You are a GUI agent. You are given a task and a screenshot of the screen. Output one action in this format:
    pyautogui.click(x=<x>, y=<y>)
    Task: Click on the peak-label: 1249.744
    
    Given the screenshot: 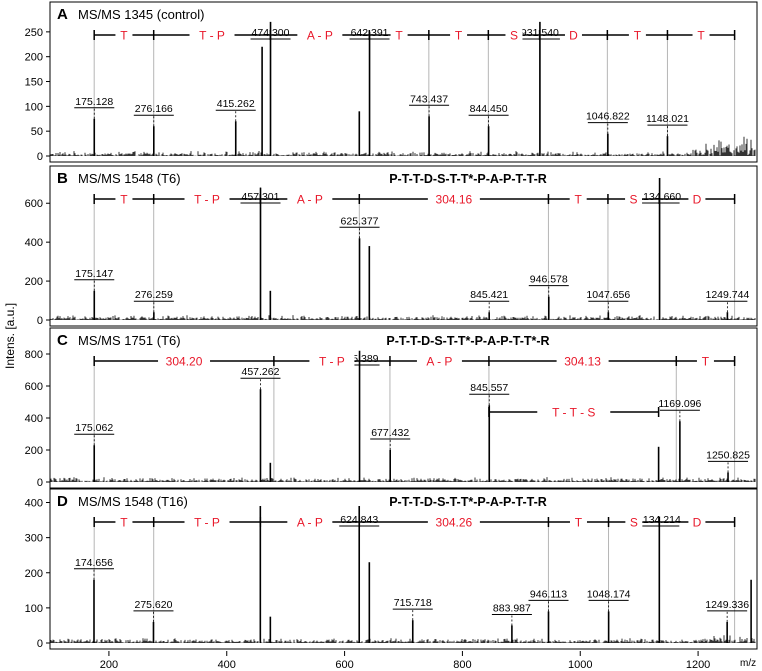 What is the action you would take?
    pyautogui.click(x=727, y=295)
    